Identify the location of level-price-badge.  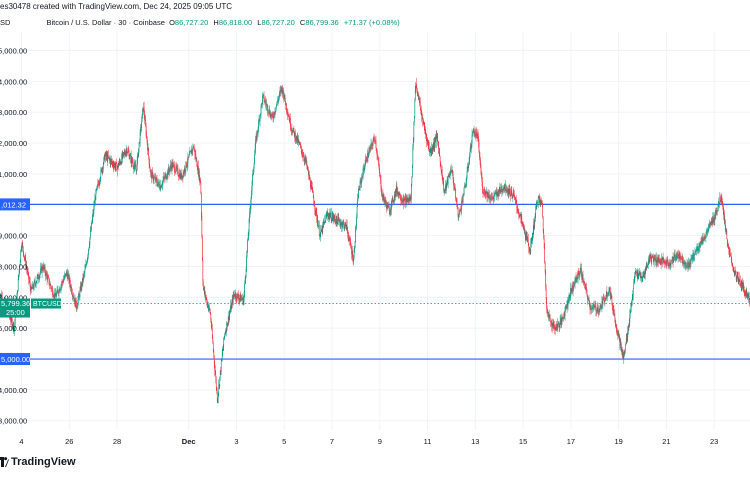
(15, 204).